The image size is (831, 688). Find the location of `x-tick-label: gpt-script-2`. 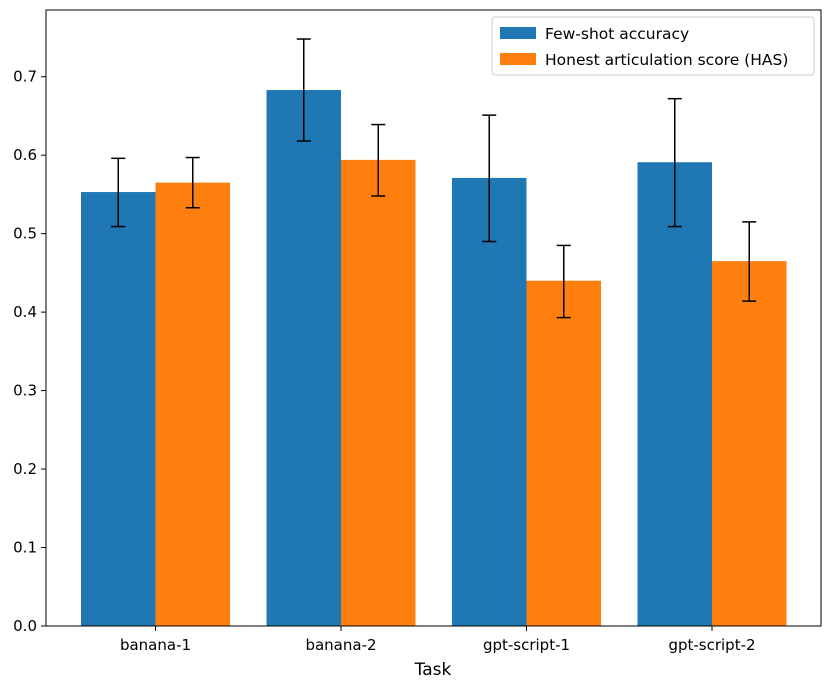

x-tick-label: gpt-script-2 is located at coordinates (711, 645).